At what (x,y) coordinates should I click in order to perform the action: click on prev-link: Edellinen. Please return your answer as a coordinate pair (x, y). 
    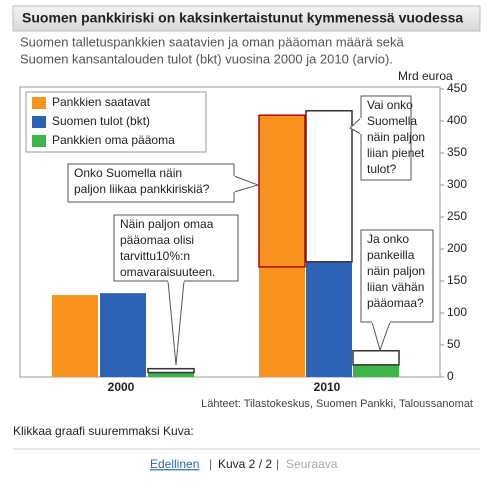
    Looking at the image, I should click on (174, 464).